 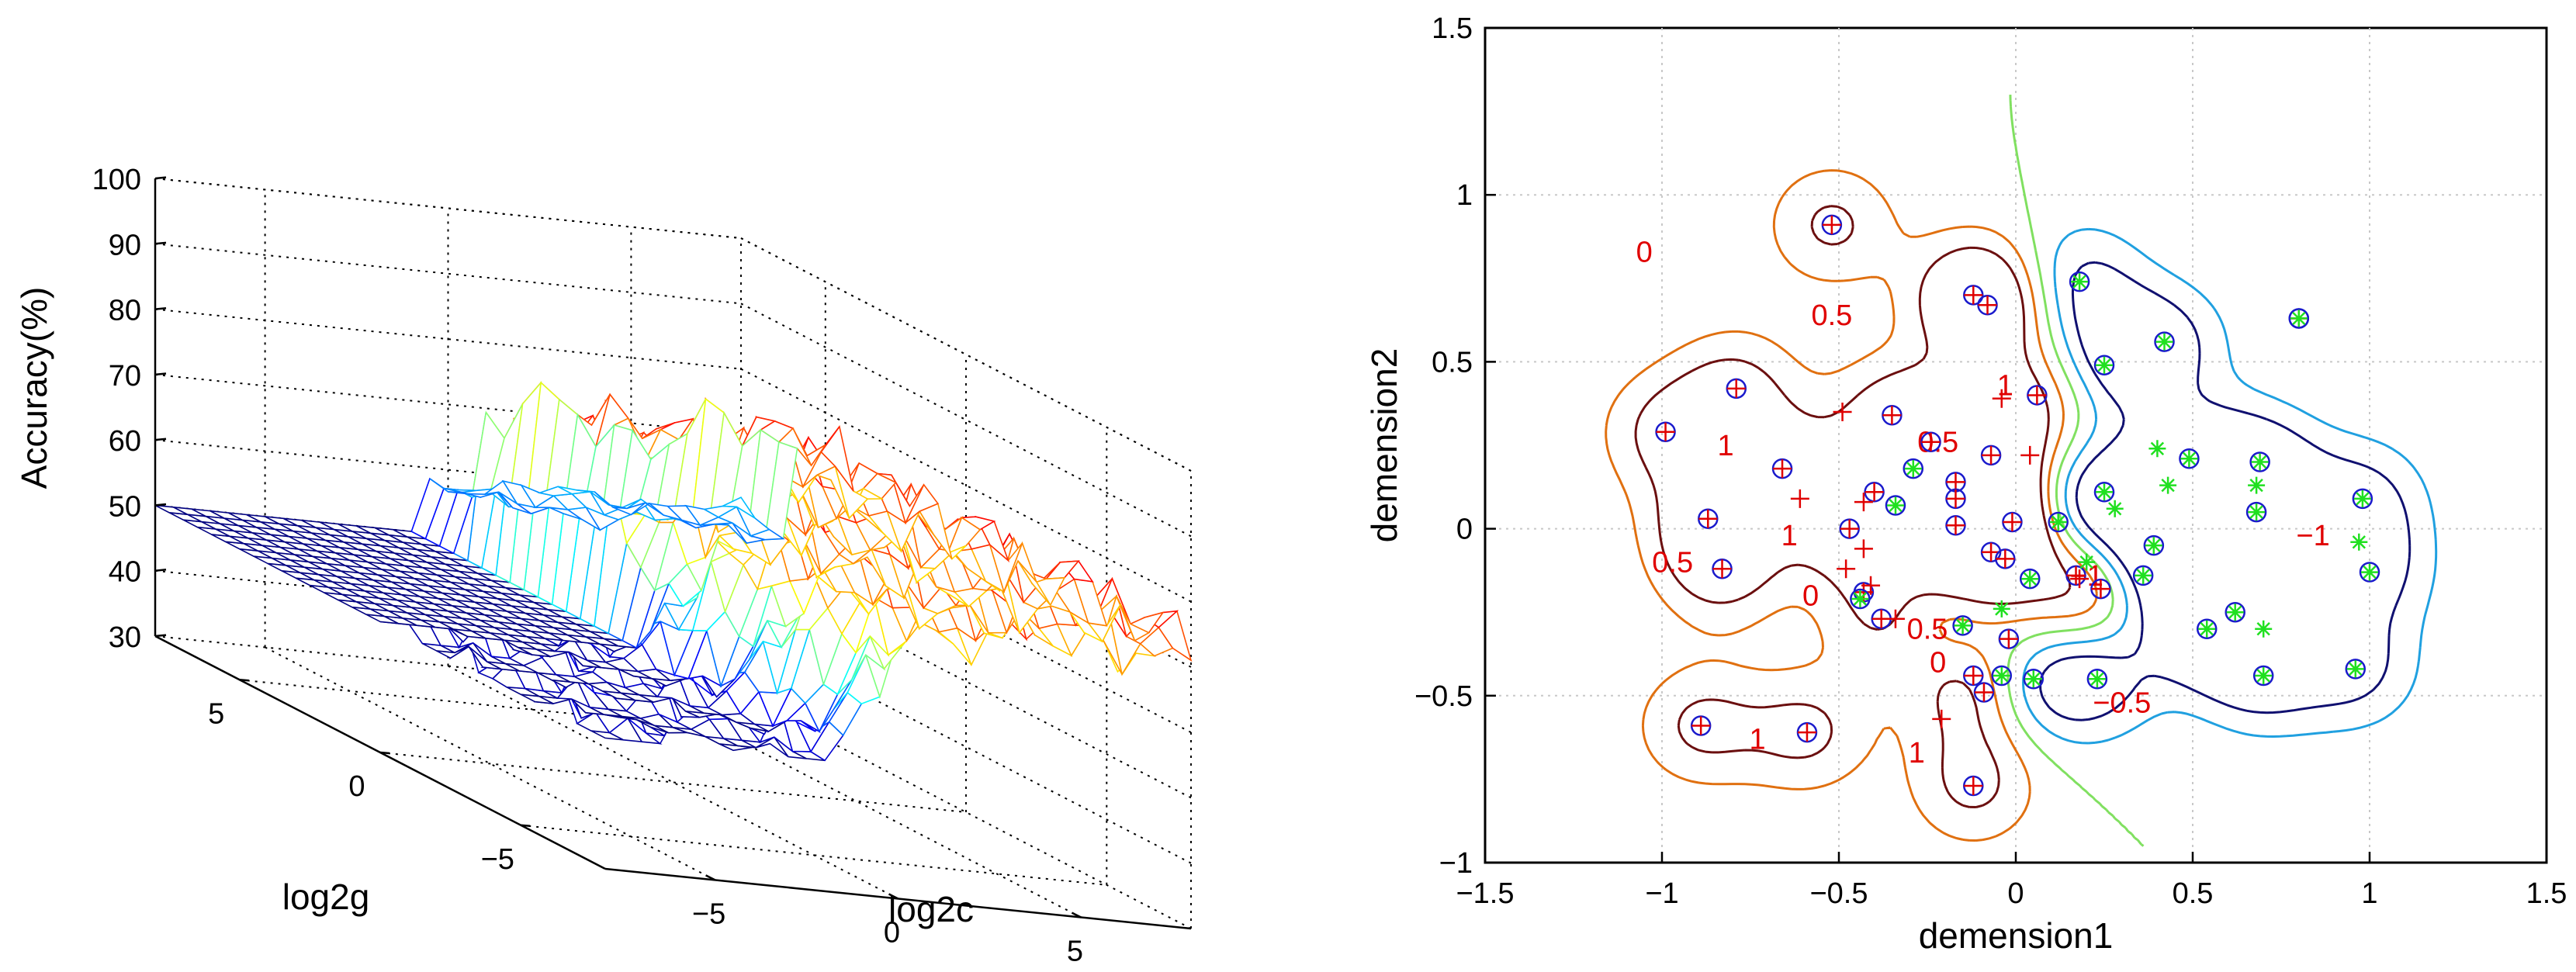 What do you see at coordinates (125, 572) in the screenshot?
I see `z-tick-label: 40` at bounding box center [125, 572].